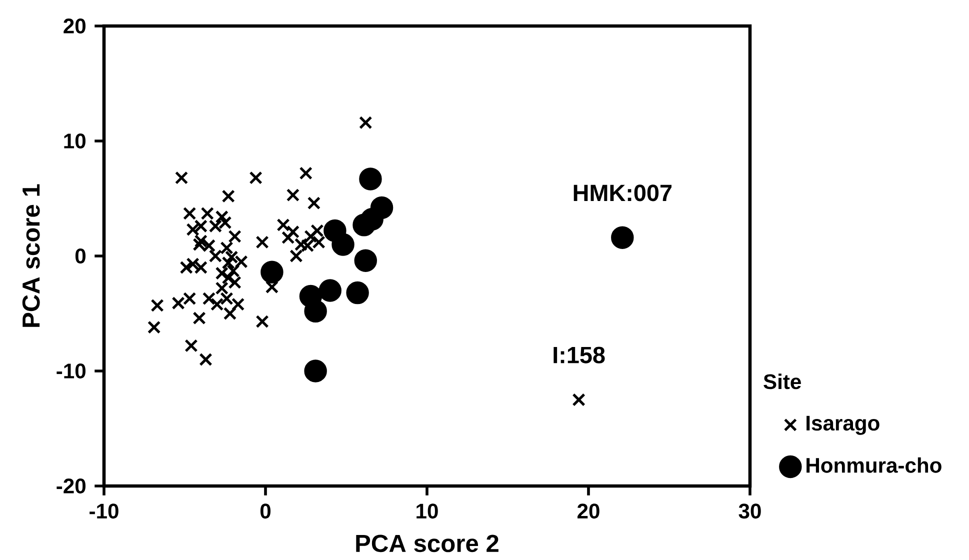 The image size is (969, 560). What do you see at coordinates (843, 425) in the screenshot?
I see `legend-label: Isarago` at bounding box center [843, 425].